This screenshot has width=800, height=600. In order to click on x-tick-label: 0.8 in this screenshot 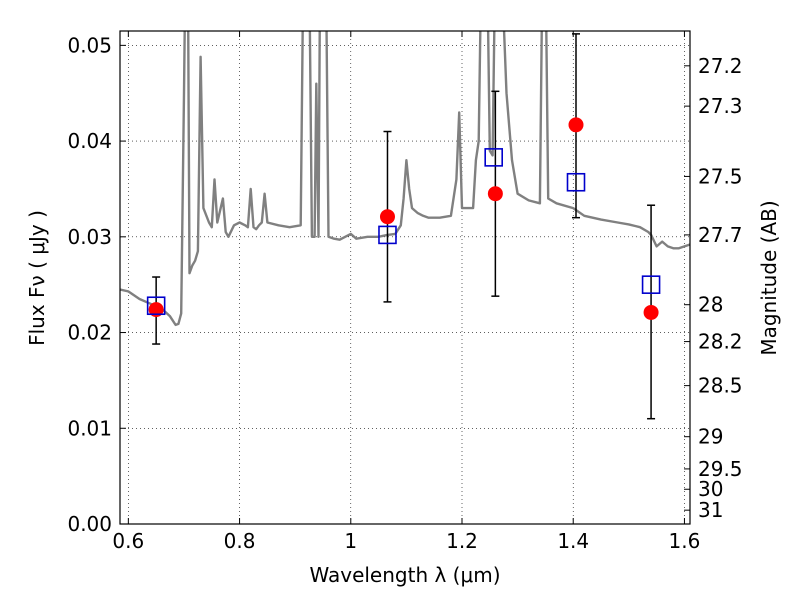, I will do `click(240, 541)`.